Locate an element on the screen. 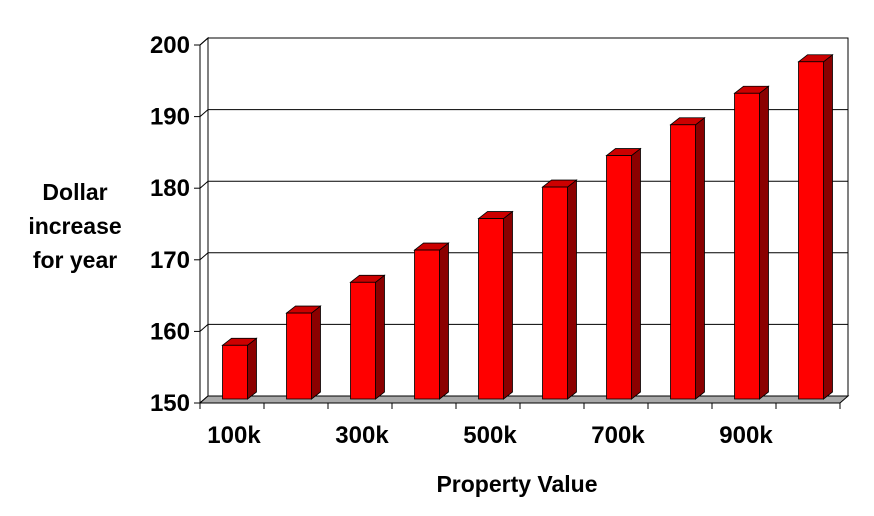  plot-side-wall is located at coordinates (204, 220).